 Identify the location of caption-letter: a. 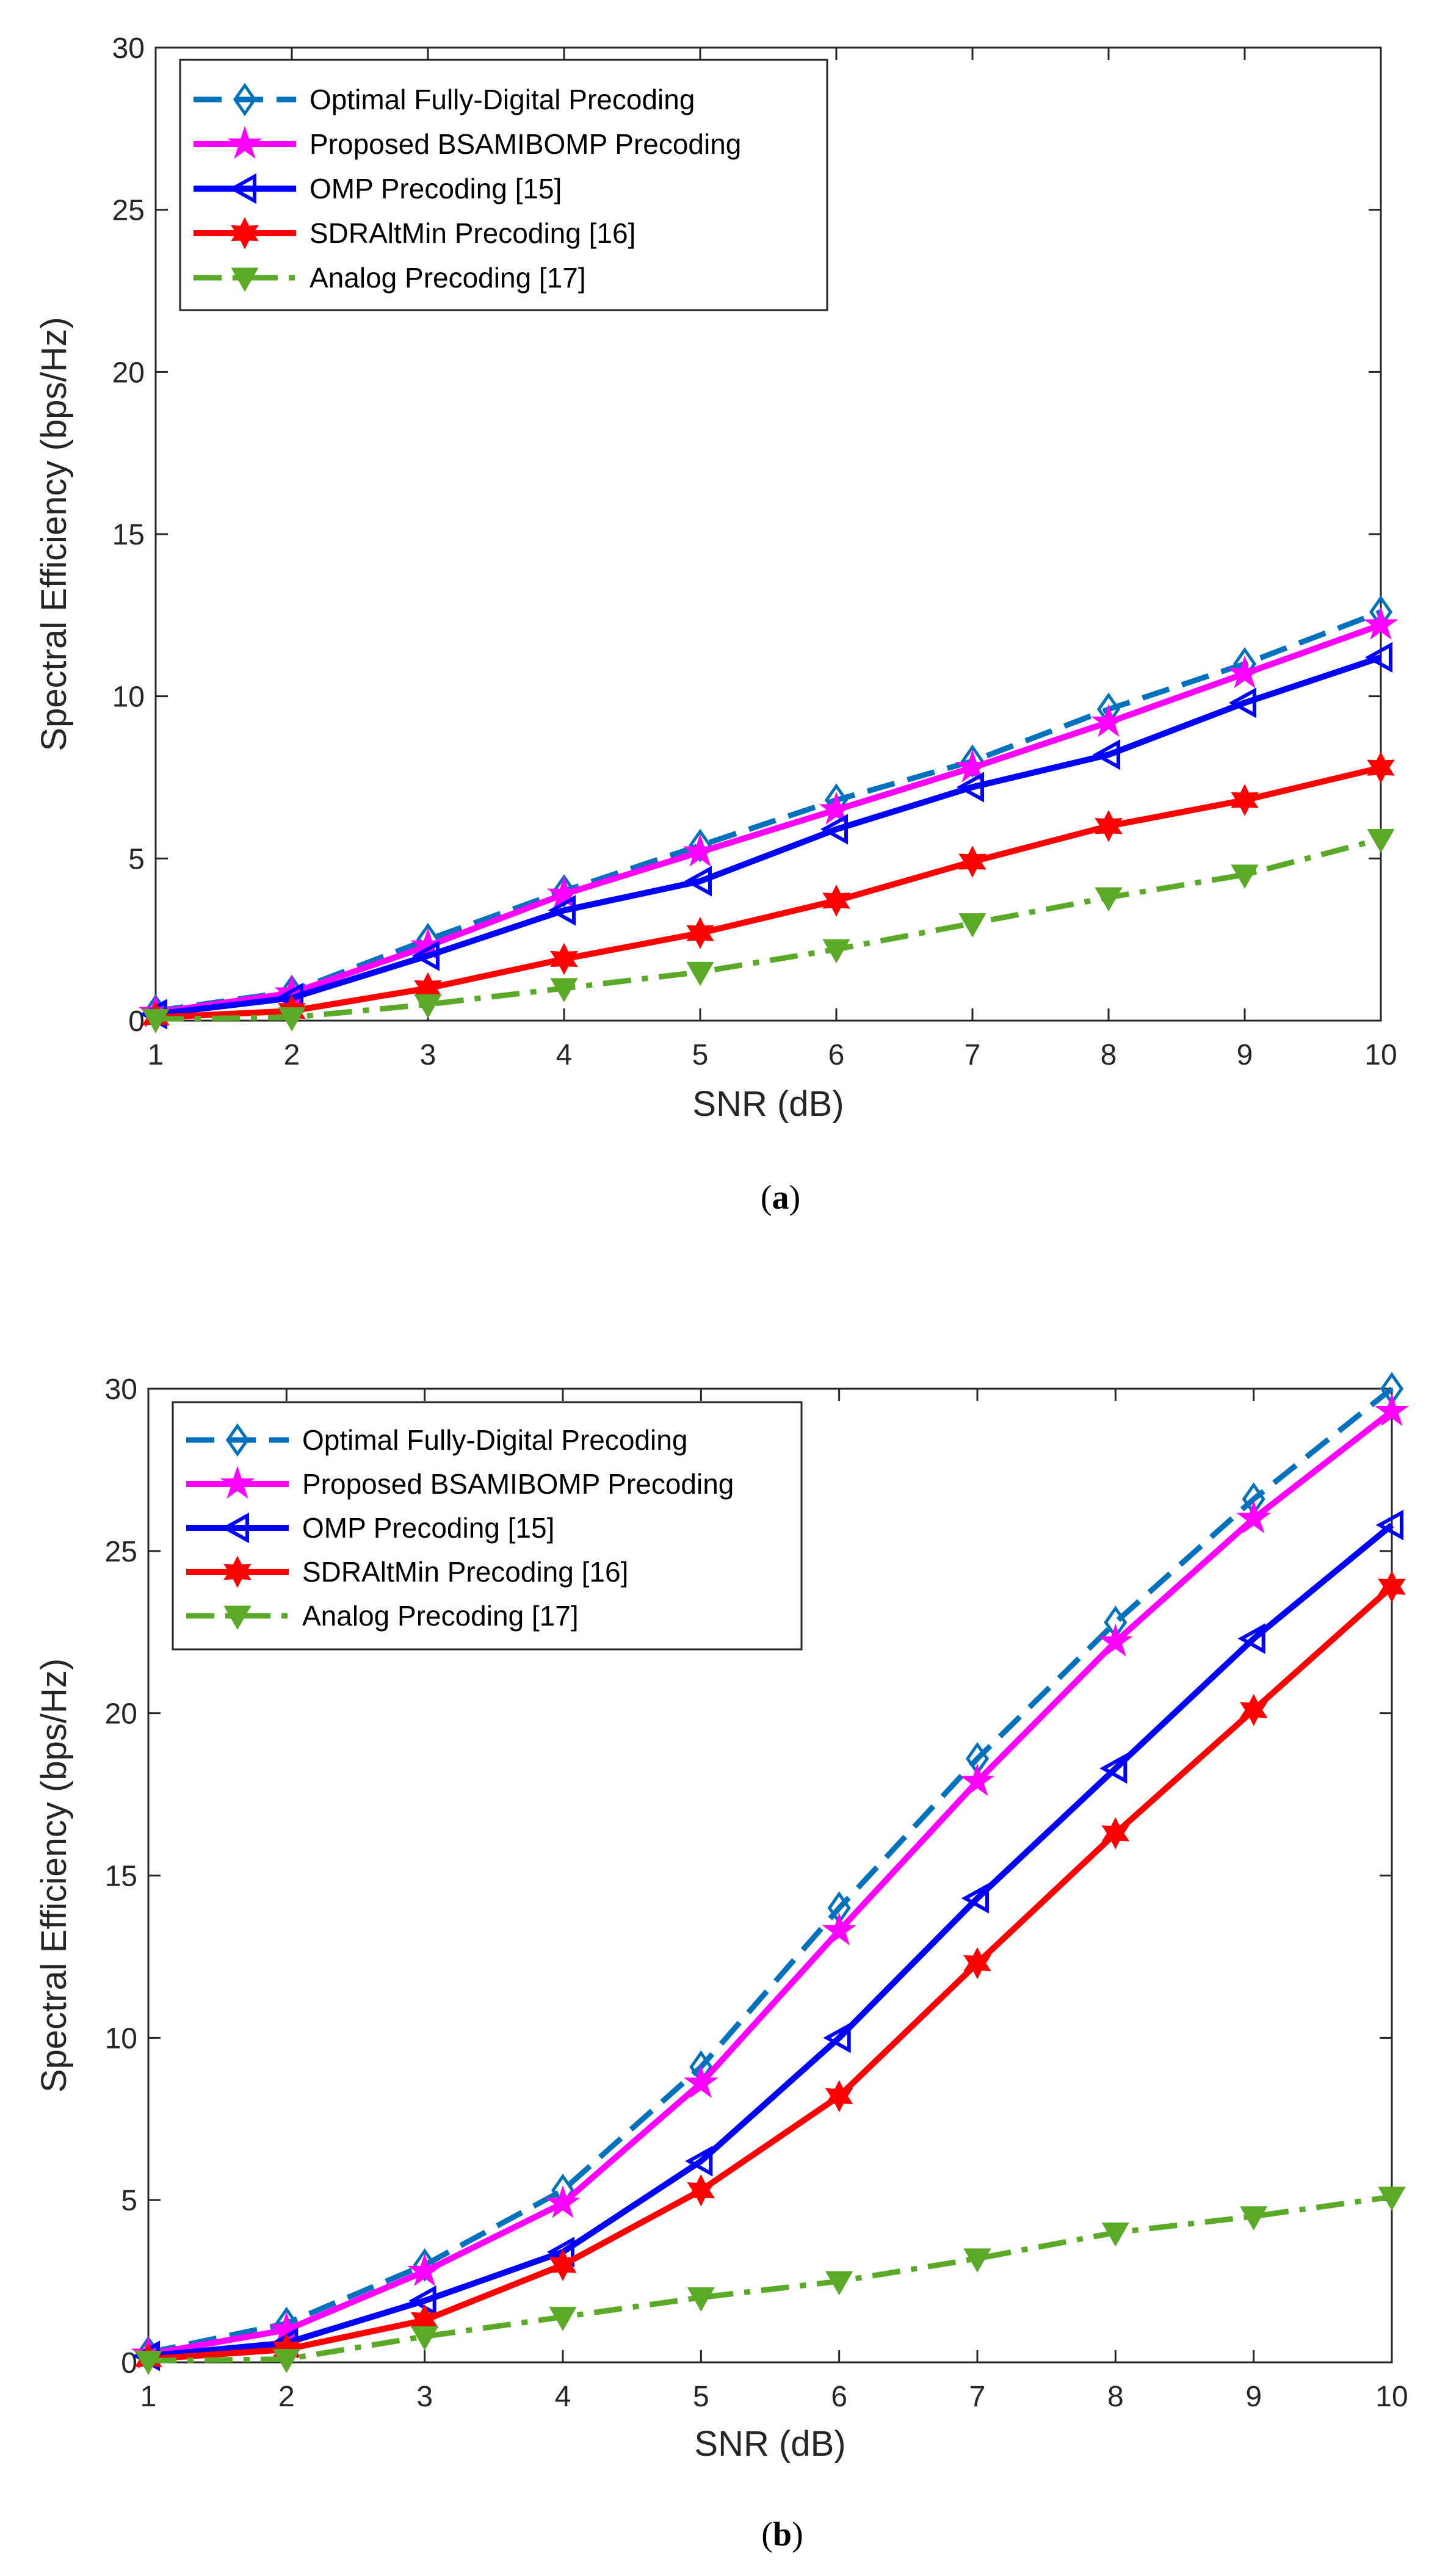
(780, 1198).